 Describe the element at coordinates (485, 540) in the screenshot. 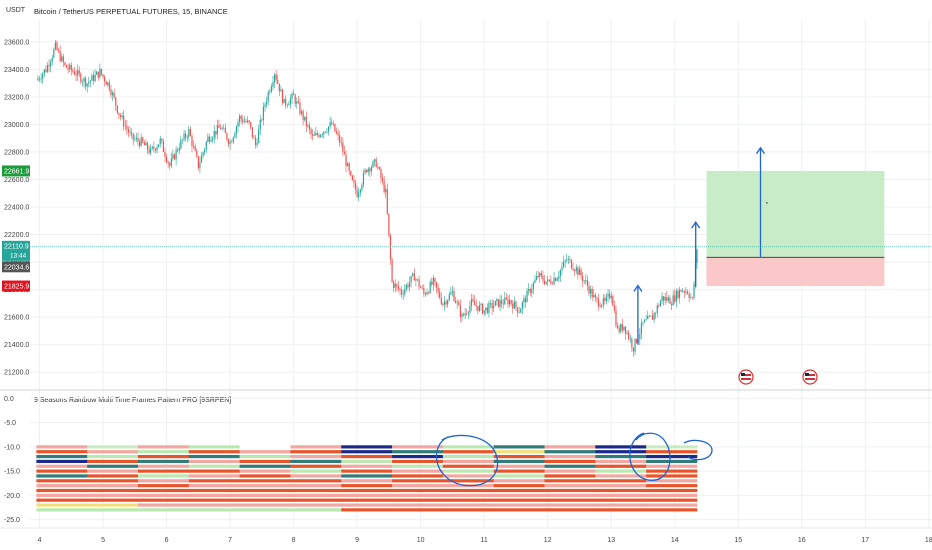

I see `time-axis: 4 5 6 7 8 9 10 11 12 13 14 15 16 17 18` at that location.